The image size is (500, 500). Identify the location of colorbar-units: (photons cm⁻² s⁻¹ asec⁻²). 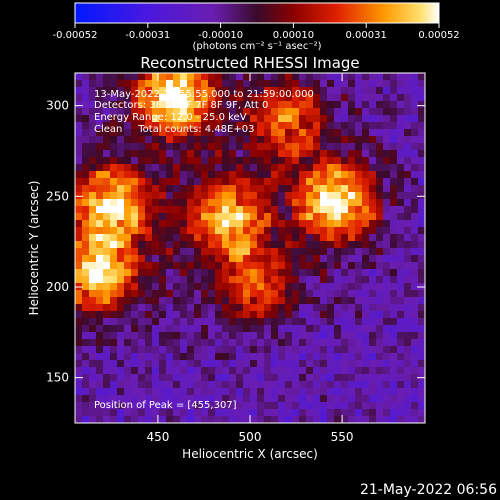
(256, 46).